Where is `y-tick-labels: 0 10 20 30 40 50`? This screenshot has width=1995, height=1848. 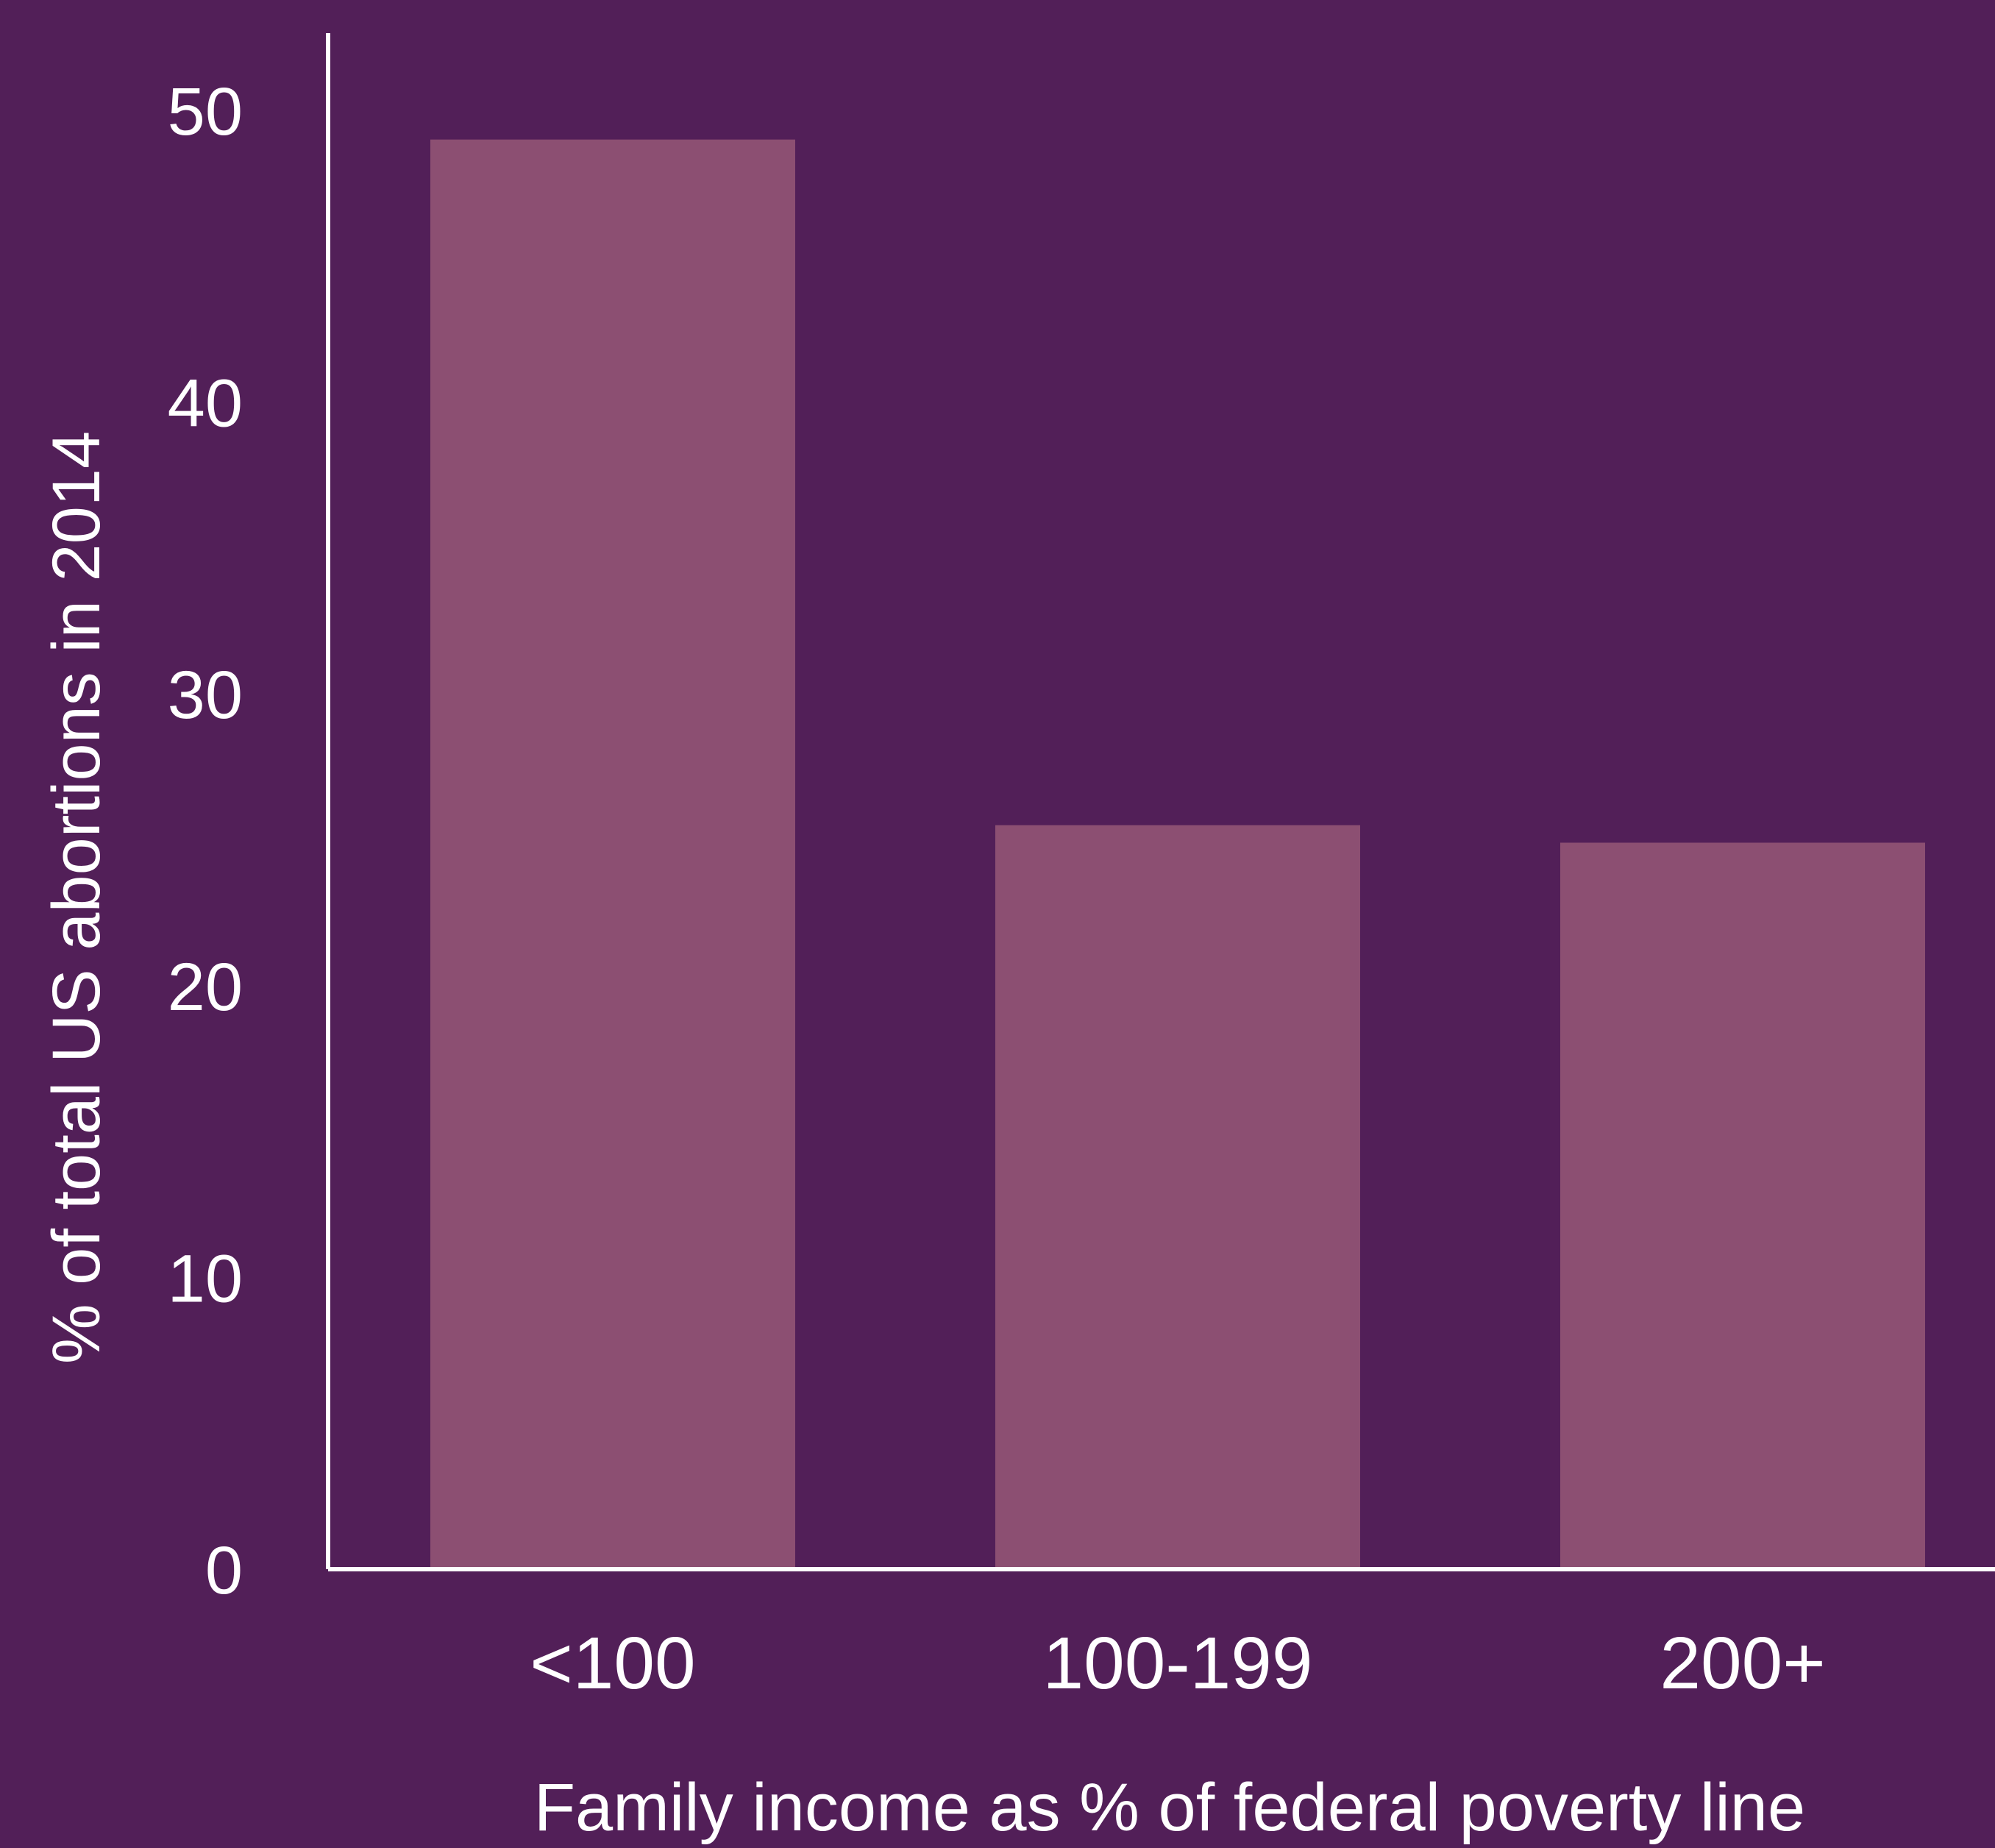 y-tick-labels: 0 10 20 30 40 50 is located at coordinates (206, 841).